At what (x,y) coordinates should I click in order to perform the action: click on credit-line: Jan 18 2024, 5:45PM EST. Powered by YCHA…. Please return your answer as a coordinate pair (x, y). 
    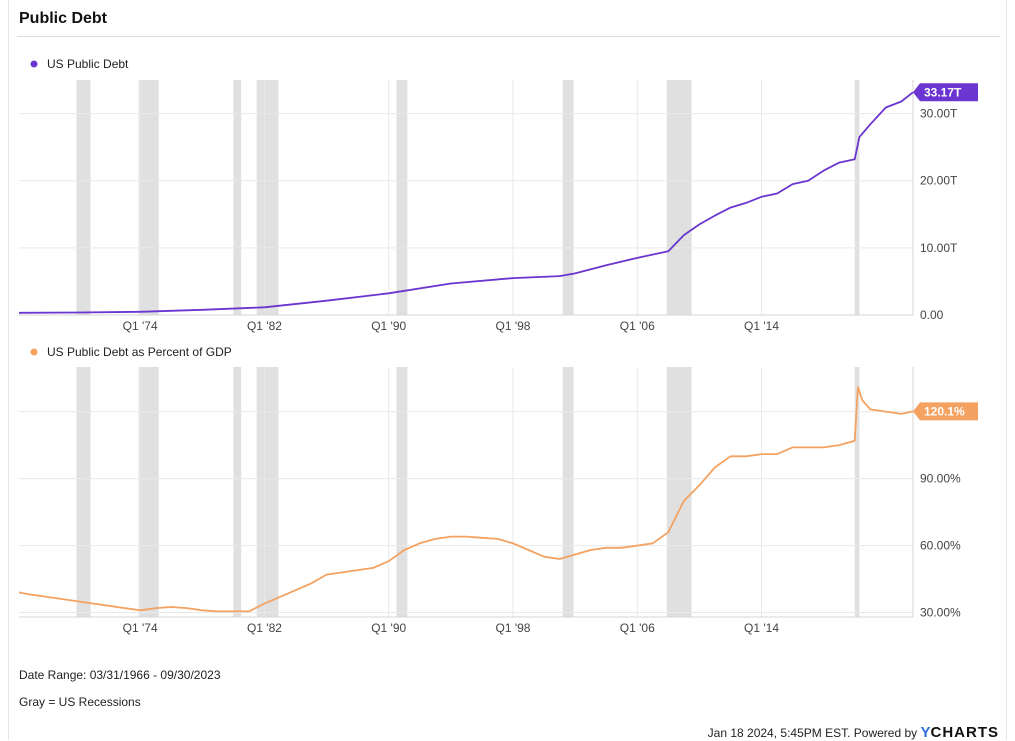
    Looking at the image, I should click on (853, 732).